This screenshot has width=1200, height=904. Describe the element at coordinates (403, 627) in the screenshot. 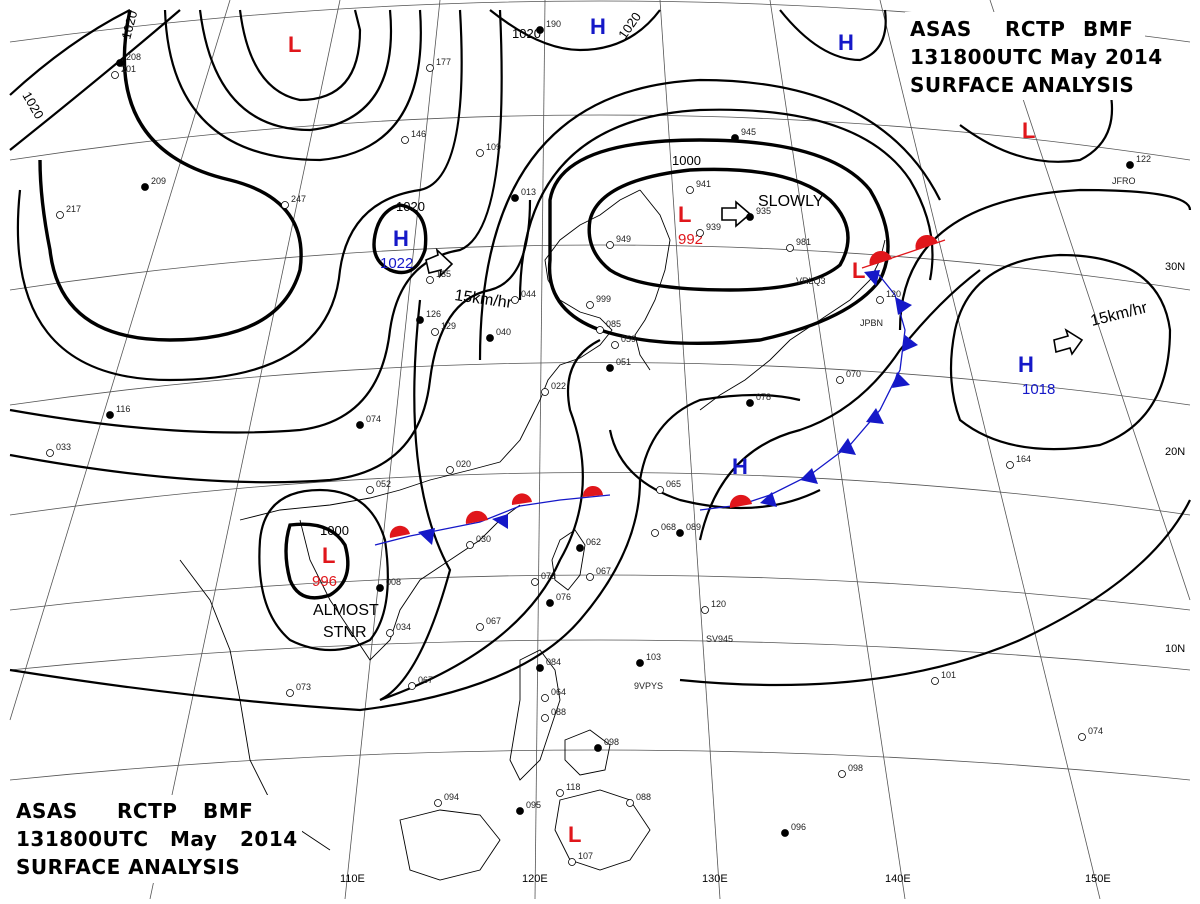

I see `station-pressure-code: 034` at that location.